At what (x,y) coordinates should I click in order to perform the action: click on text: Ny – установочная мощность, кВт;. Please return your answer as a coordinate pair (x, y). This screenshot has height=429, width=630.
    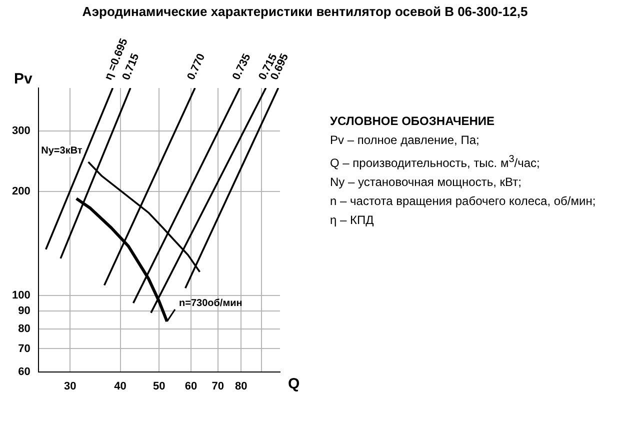
    Looking at the image, I should click on (426, 182).